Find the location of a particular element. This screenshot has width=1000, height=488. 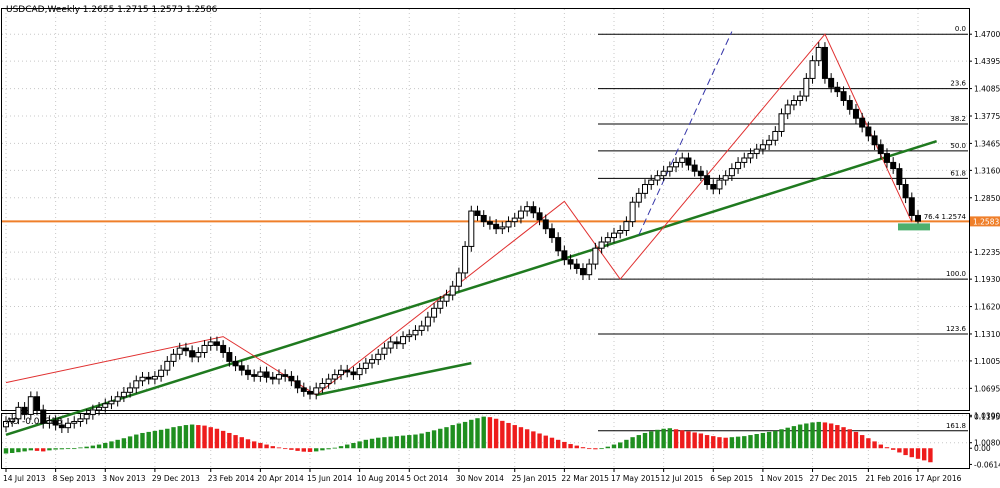

y-tick-label: 1.1310 is located at coordinates (987, 334).